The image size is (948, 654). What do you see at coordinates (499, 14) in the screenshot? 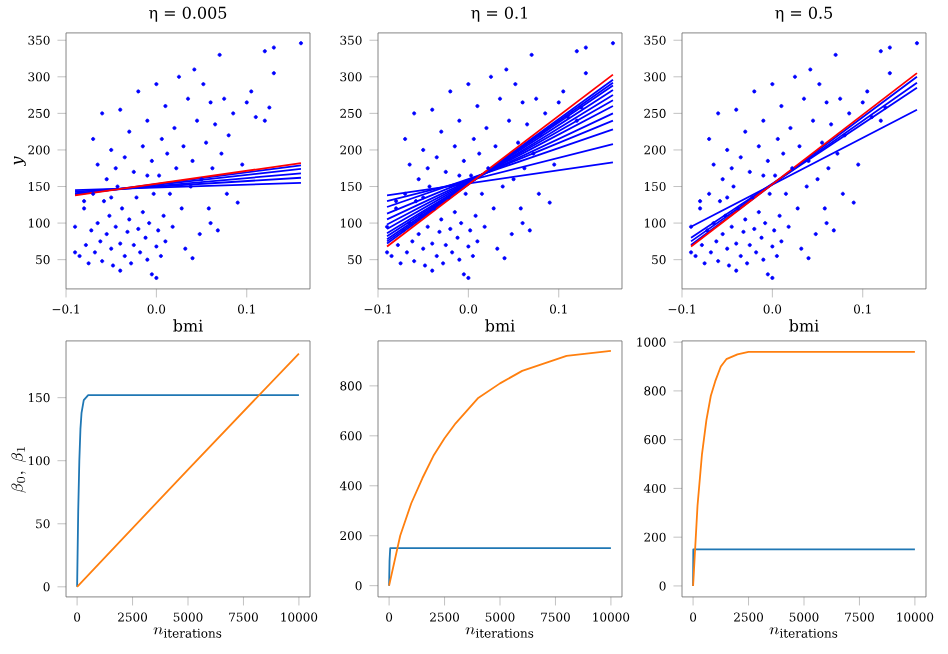
I see `chart-title: η = 0.1` at bounding box center [499, 14].